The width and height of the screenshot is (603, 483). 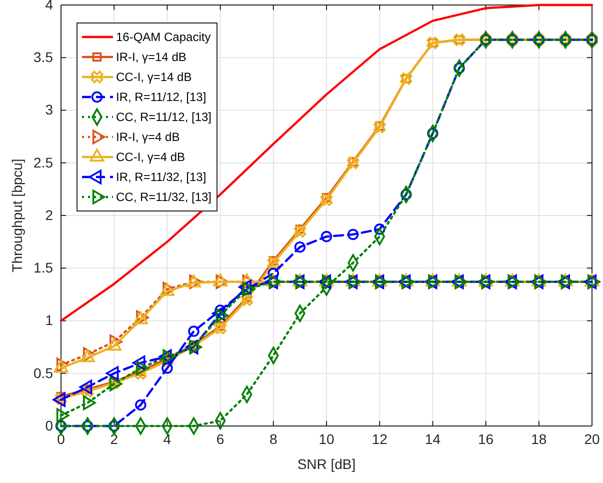 I want to click on x-tick-label: 16, so click(x=486, y=438).